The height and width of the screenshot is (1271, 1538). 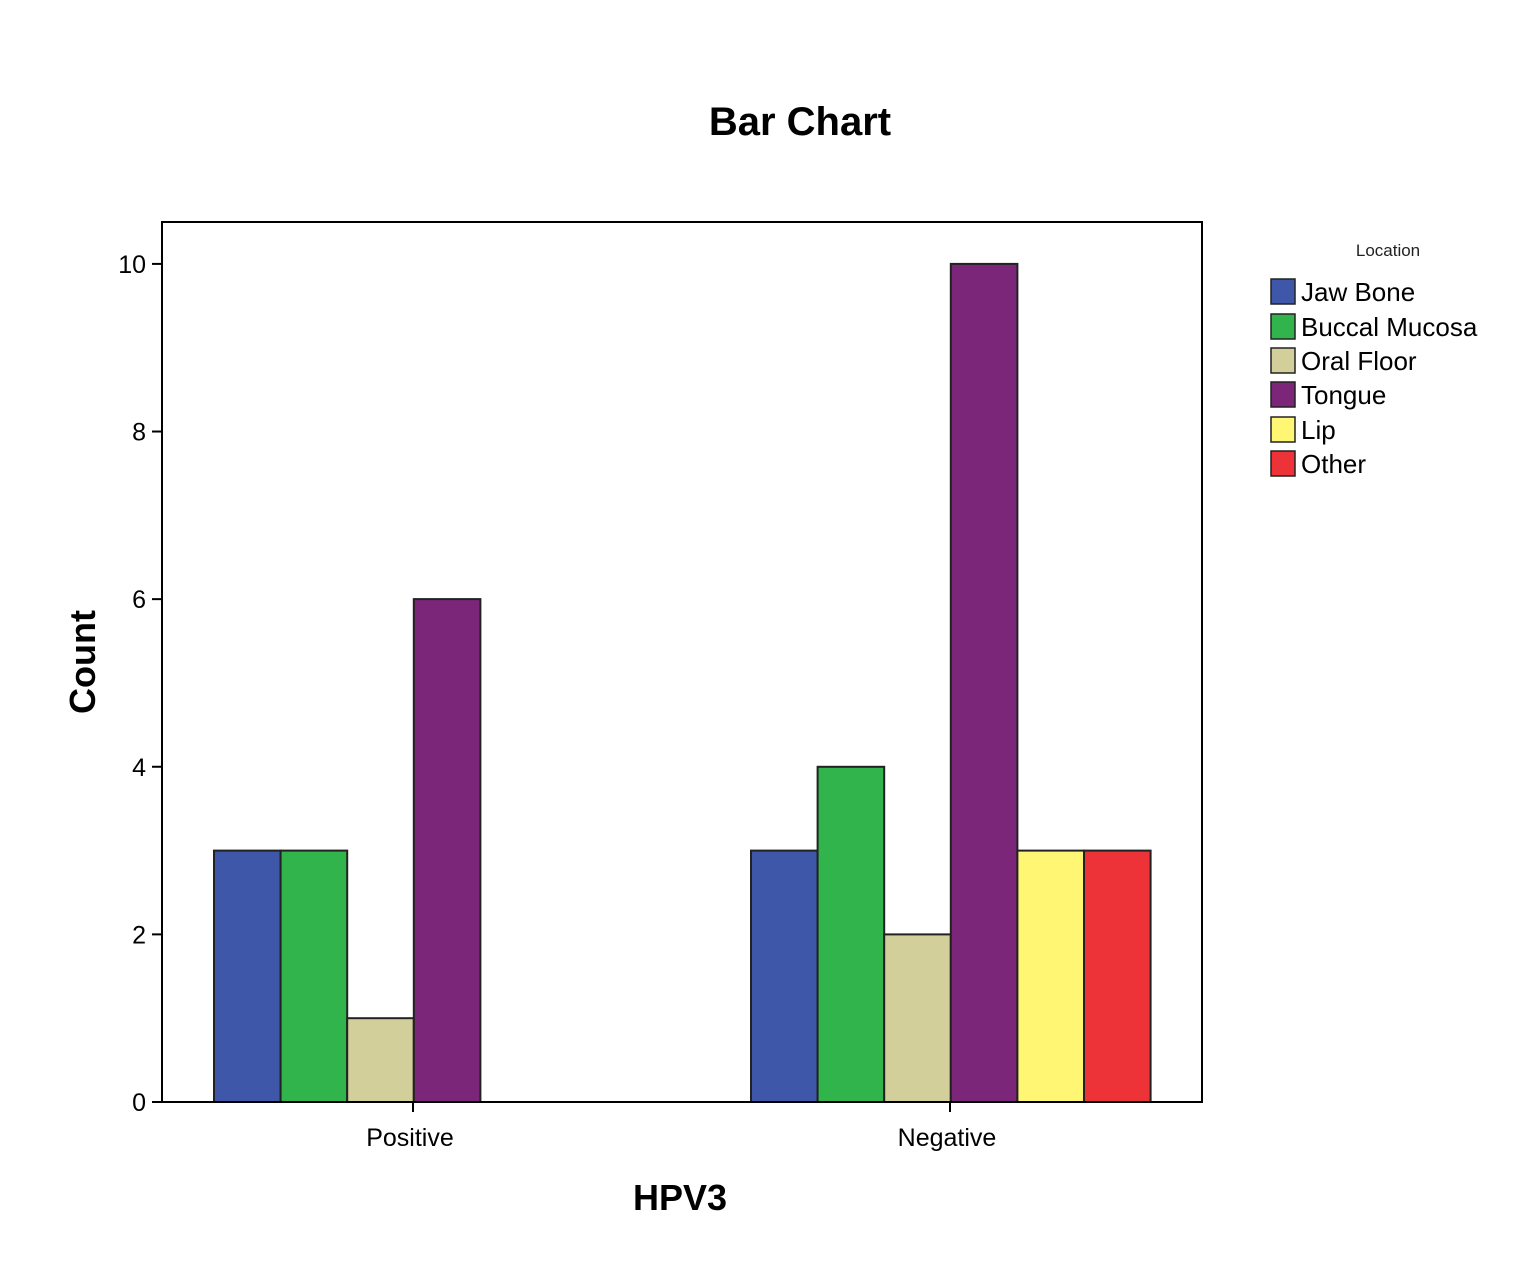 I want to click on y-tick-label: 4, so click(x=139, y=768).